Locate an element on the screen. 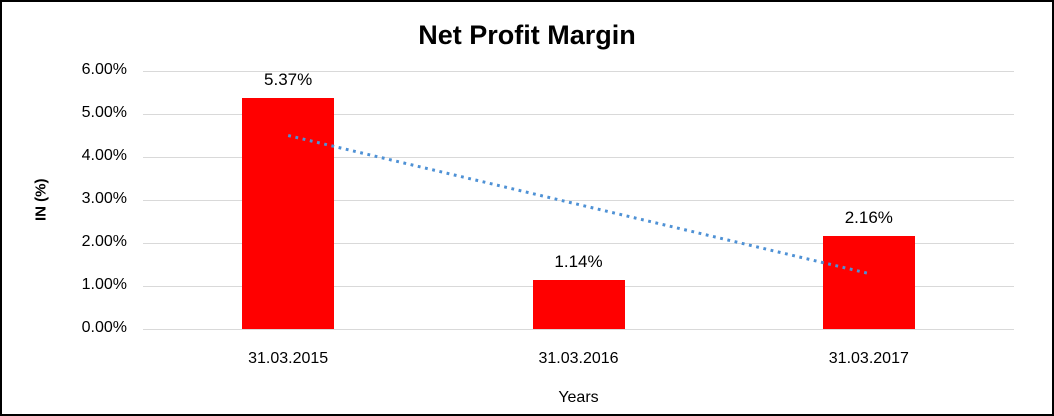  y-tick-label: 2.00% is located at coordinates (104, 241).